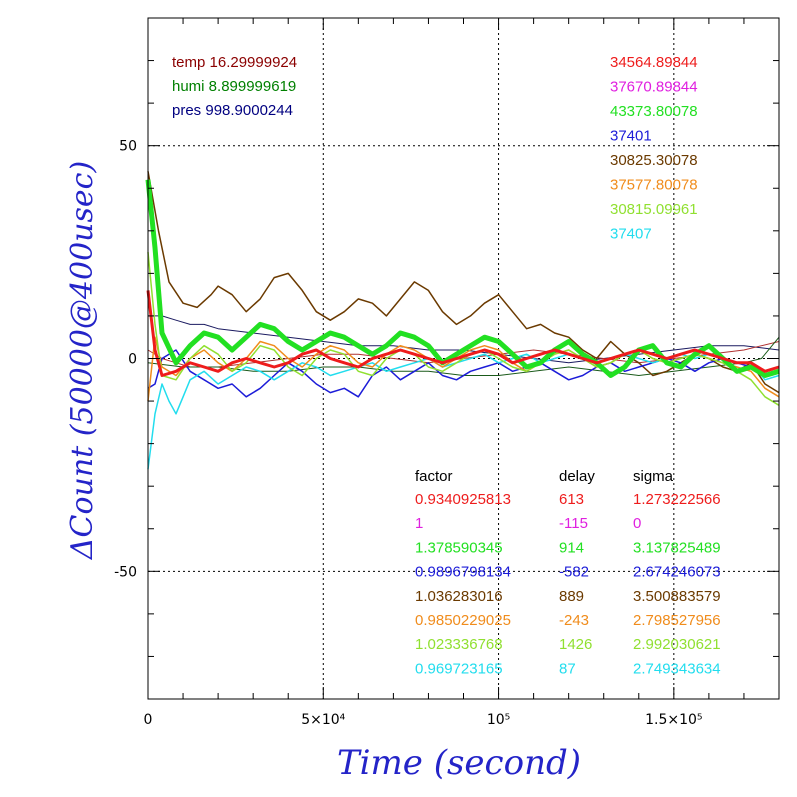 This screenshot has height=797, width=797. Describe the element at coordinates (631, 234) in the screenshot. I see `channel-entry-7: 37407` at that location.